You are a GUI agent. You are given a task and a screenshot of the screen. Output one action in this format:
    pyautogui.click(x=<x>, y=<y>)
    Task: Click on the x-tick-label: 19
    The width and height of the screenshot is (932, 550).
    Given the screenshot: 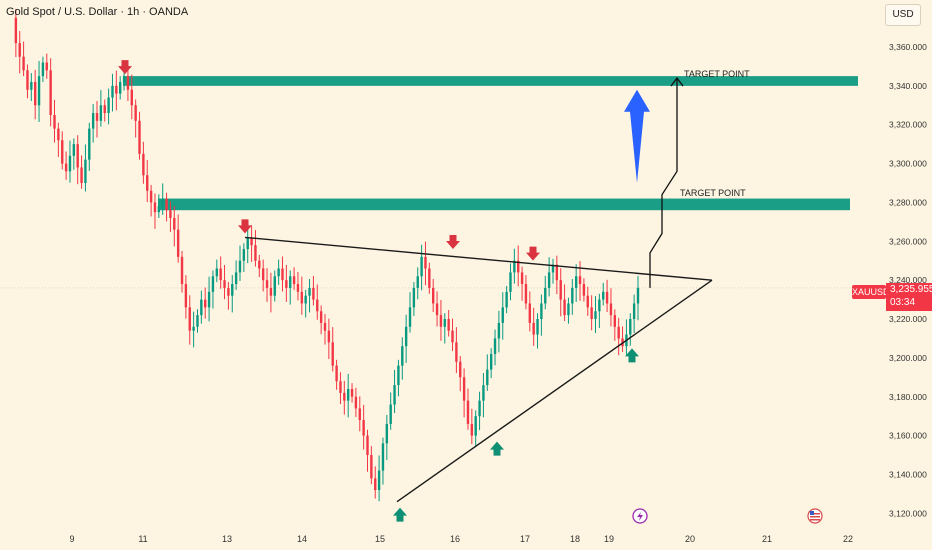 What is the action you would take?
    pyautogui.click(x=609, y=539)
    